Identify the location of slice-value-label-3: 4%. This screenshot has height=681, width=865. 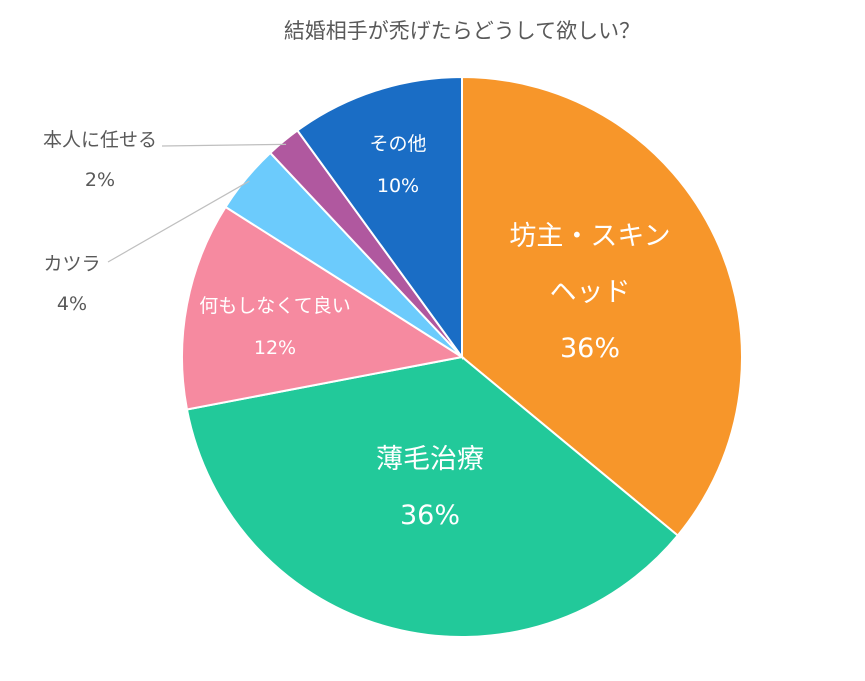
(72, 304).